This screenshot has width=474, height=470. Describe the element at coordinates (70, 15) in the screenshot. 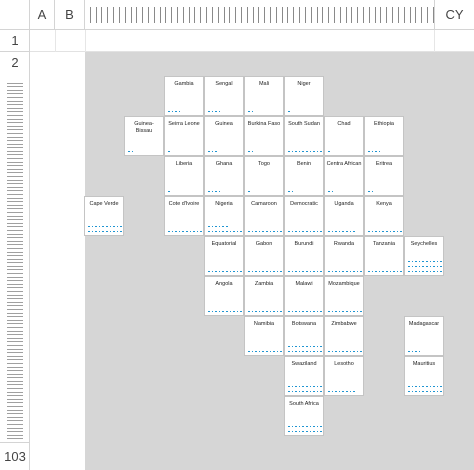

I see `column-header-b: B` at that location.